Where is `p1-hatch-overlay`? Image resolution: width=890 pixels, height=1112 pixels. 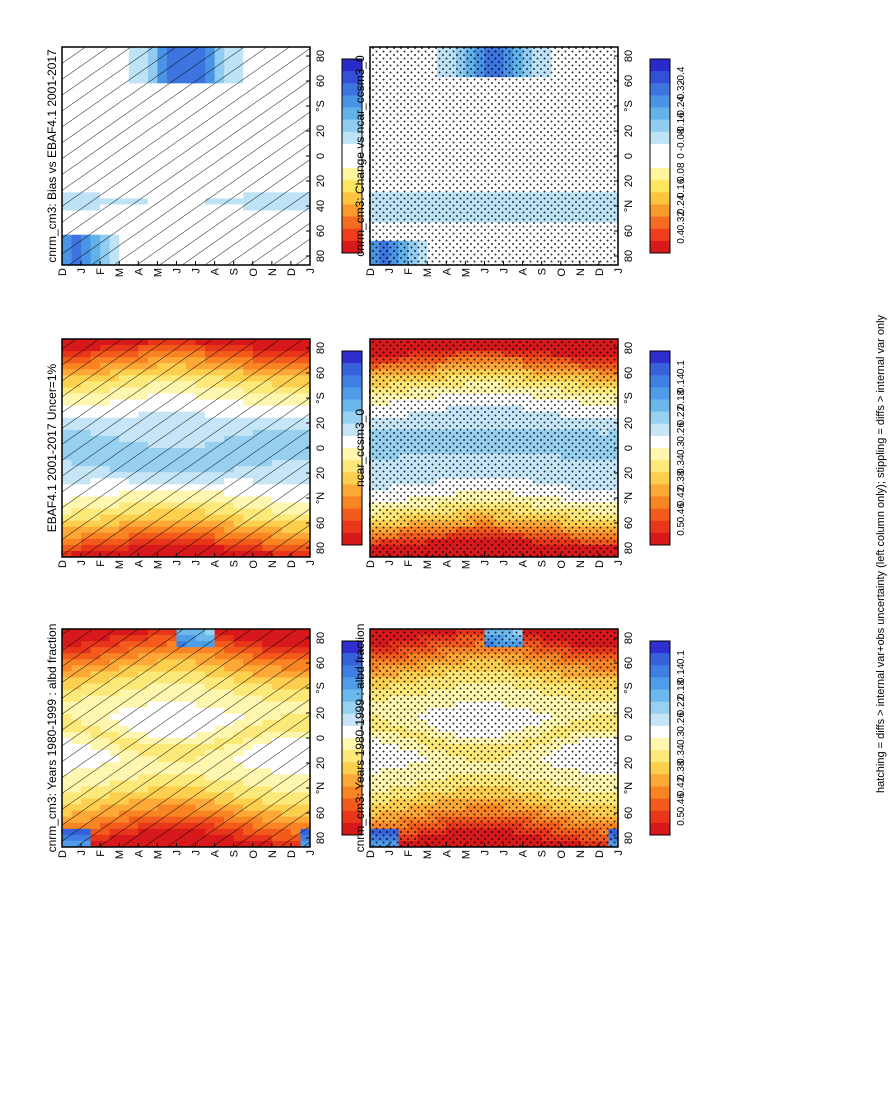
p1-hatch-overlay is located at coordinates (186, 738).